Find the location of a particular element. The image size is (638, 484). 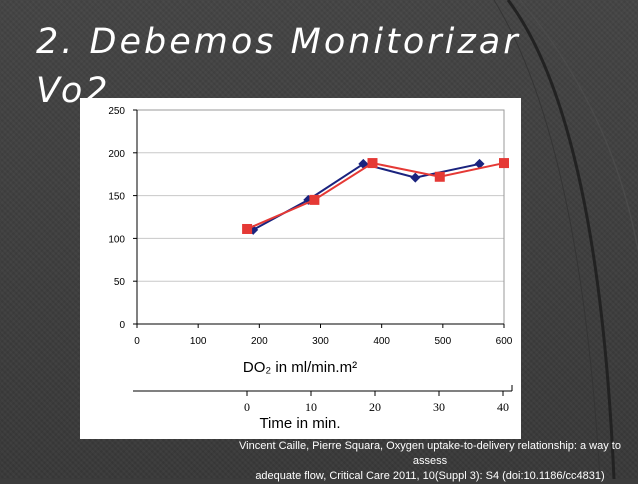

time-tick-label: 20 is located at coordinates (375, 407).